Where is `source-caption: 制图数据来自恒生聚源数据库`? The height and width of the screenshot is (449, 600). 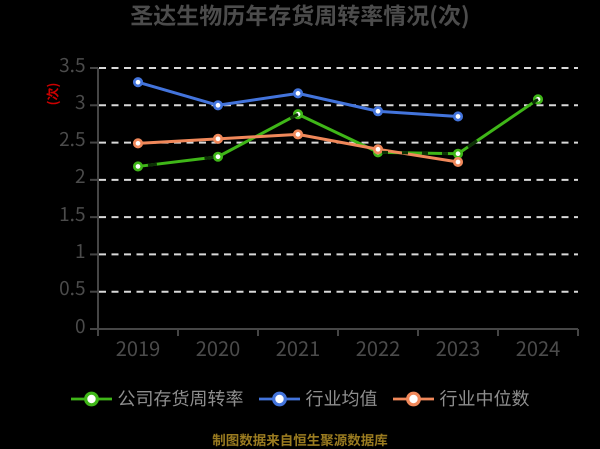 source-caption: 制图数据来自恒生聚源数据库 is located at coordinates (300, 439).